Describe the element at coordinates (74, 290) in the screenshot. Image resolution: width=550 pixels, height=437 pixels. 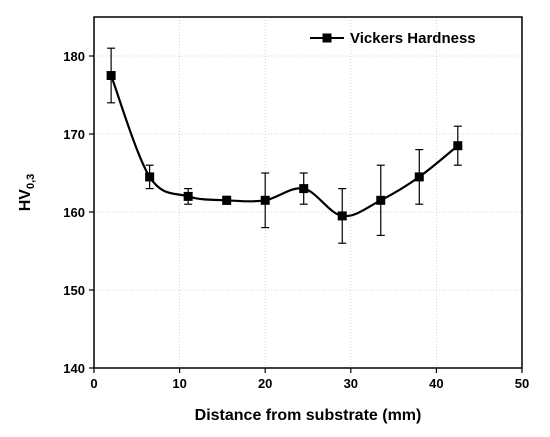
I see `y-tick-label: 150` at that location.